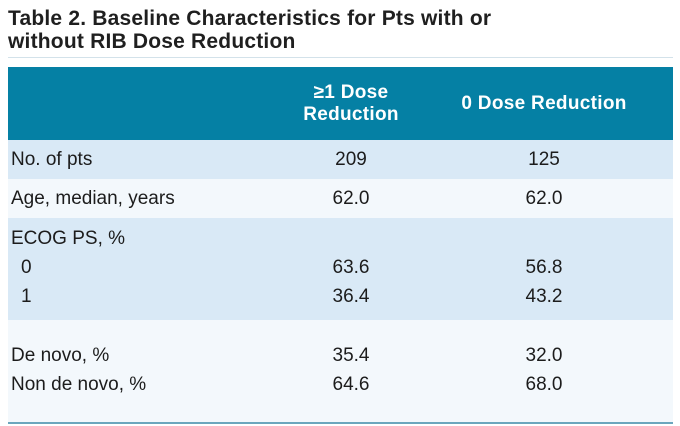 This screenshot has height=426, width=680. What do you see at coordinates (351, 198) in the screenshot?
I see `cell-value-ge1-dose-reduction: 62.0` at bounding box center [351, 198].